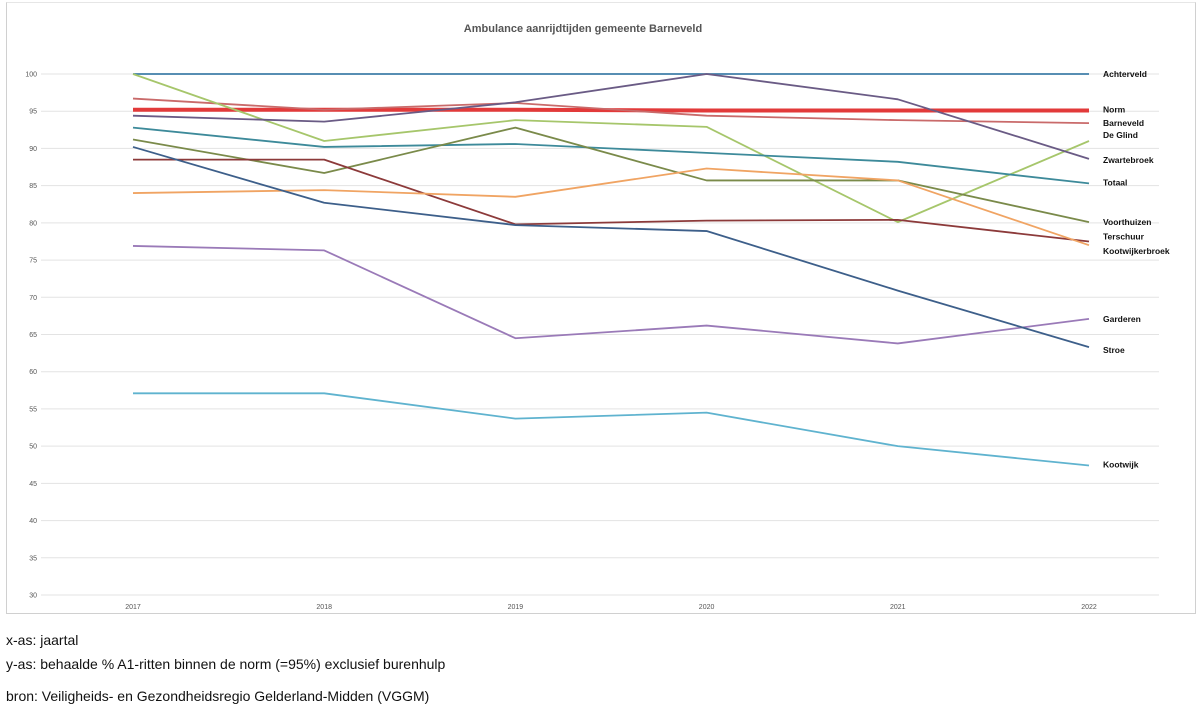 The width and height of the screenshot is (1200, 728). I want to click on series-label-garderen: Garderen, so click(1122, 319).